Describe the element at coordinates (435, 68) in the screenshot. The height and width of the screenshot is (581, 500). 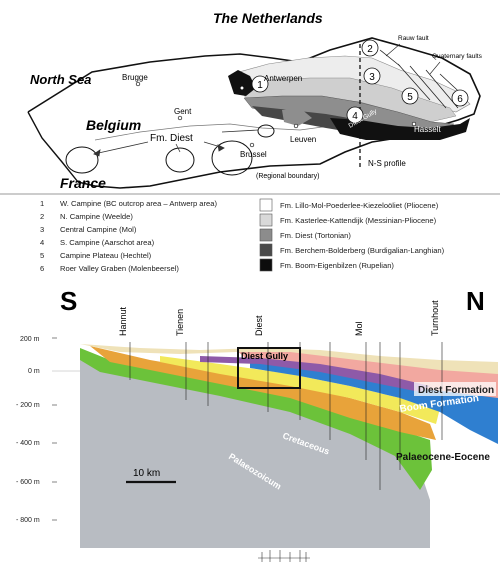
I see `quaternary-faults-pointer` at that location.